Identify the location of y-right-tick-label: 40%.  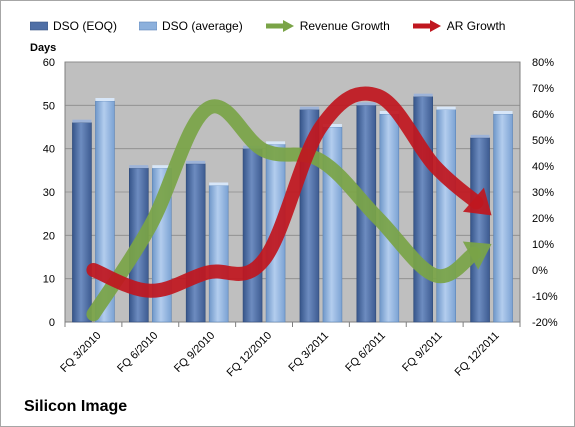
(543, 167).